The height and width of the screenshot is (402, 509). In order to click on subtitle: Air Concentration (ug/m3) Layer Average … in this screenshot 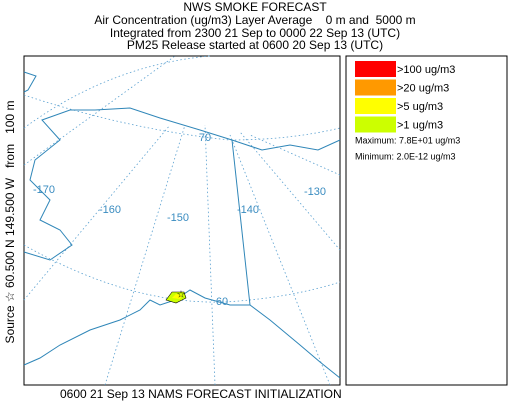, I will do `click(254, 20)`.